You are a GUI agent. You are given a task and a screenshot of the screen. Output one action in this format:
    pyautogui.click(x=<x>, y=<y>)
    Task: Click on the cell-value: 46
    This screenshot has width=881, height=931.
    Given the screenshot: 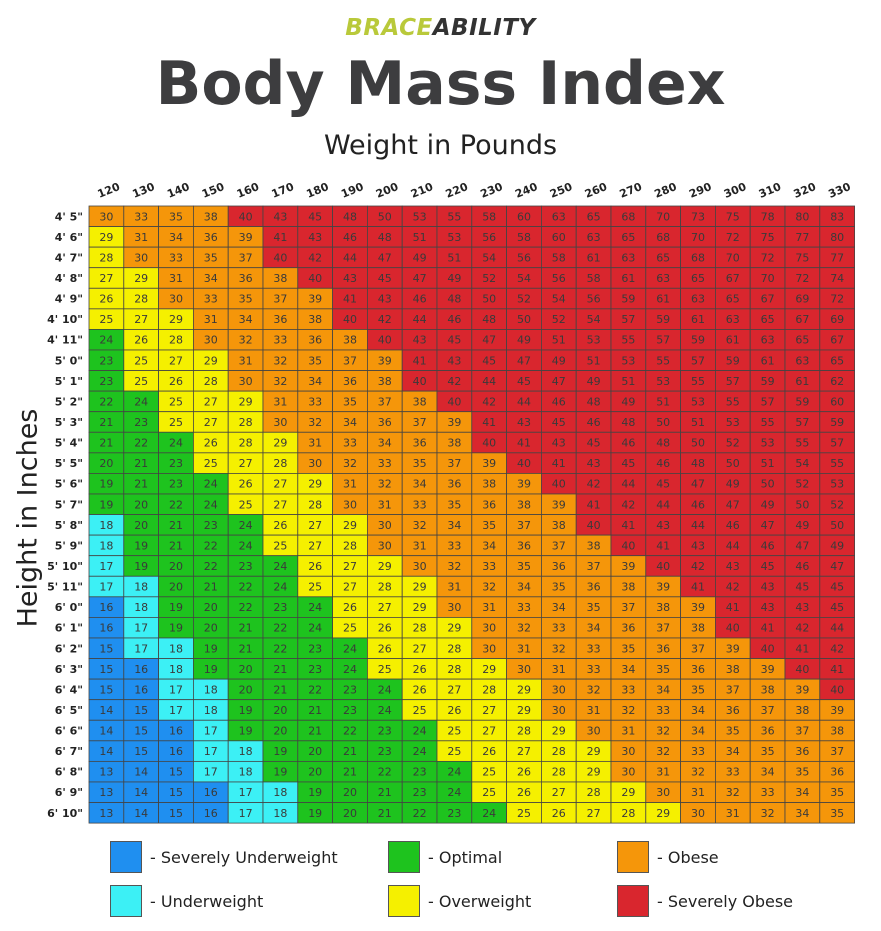 What is the action you would take?
    pyautogui.click(x=420, y=299)
    